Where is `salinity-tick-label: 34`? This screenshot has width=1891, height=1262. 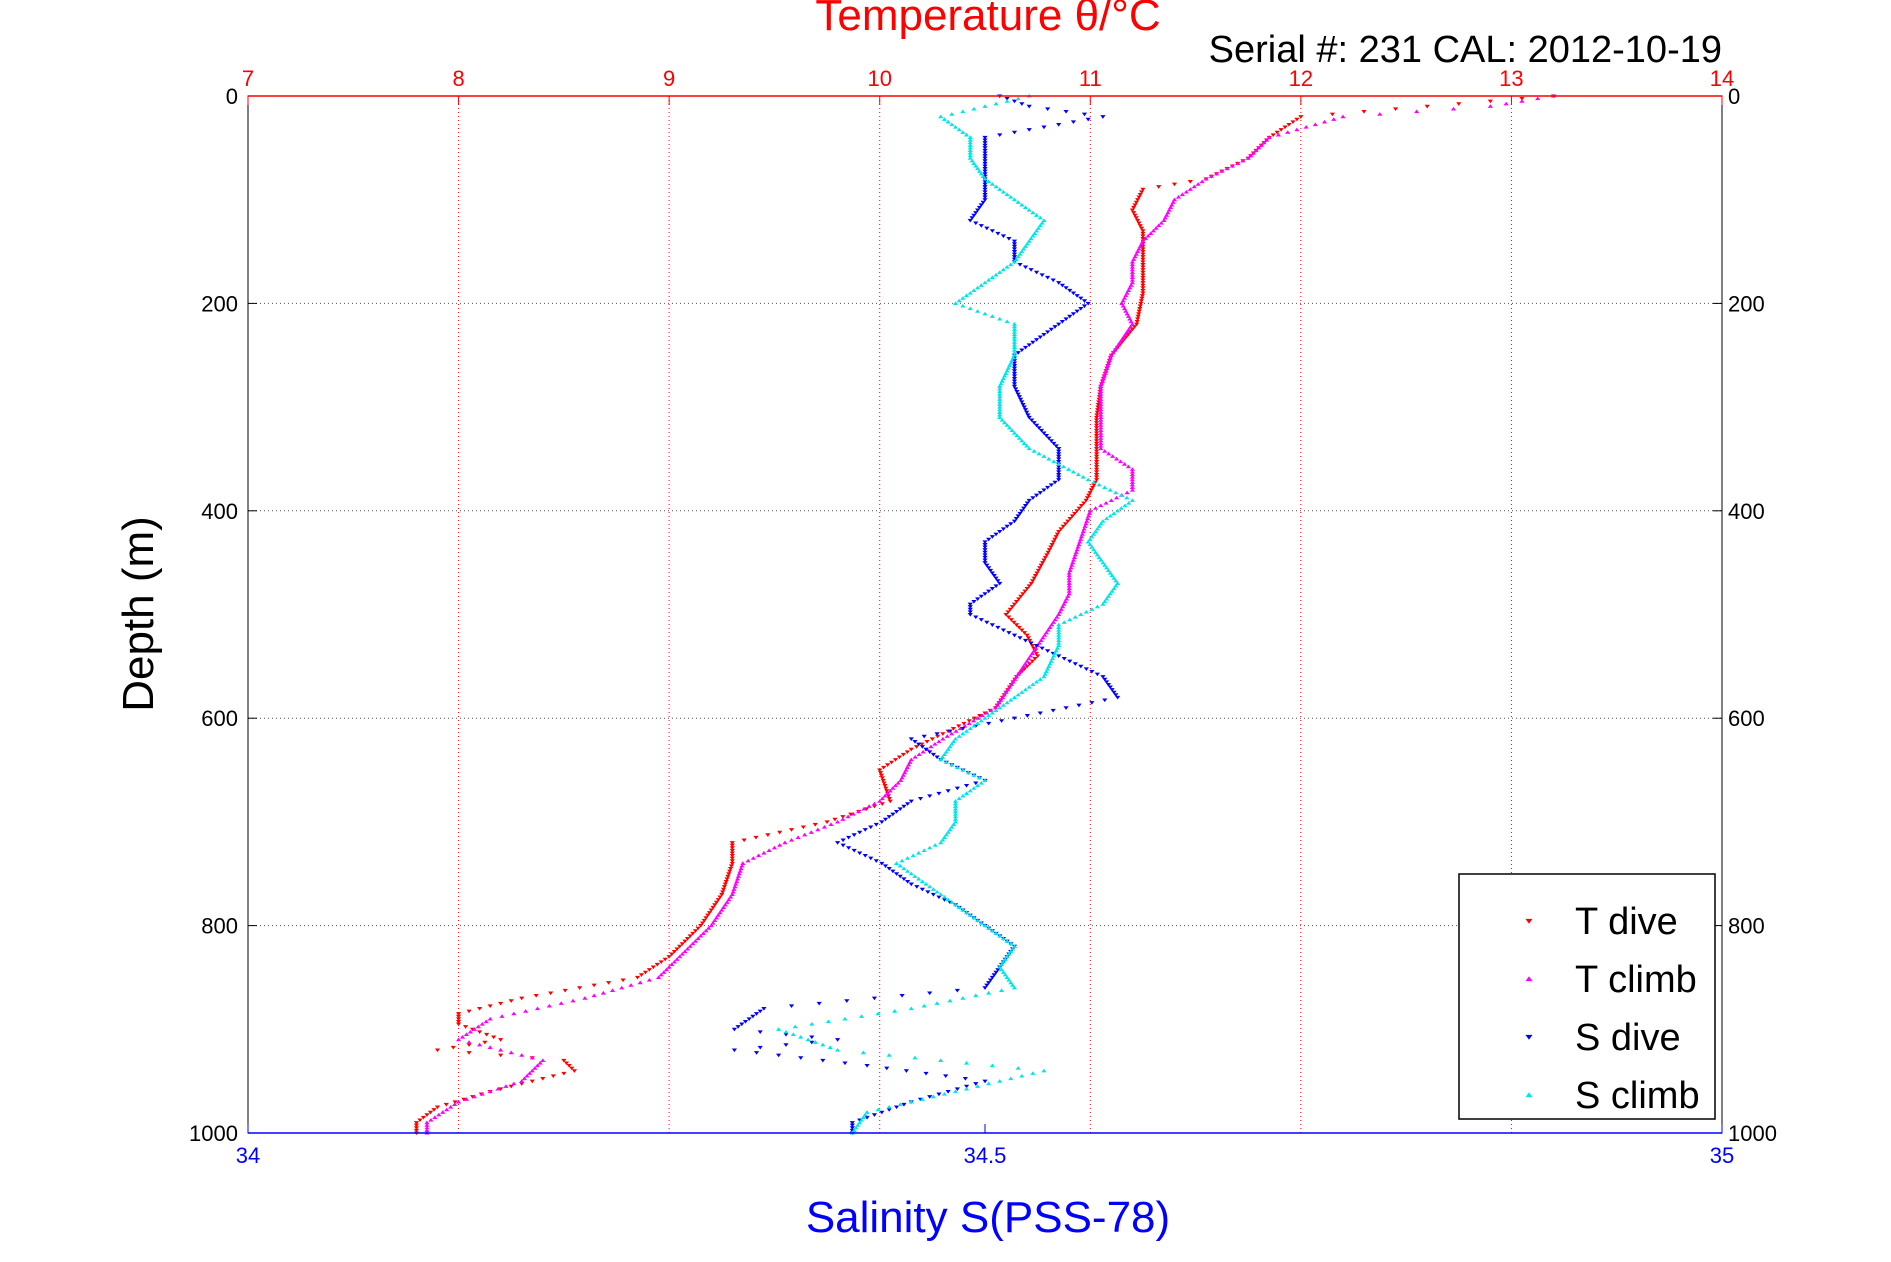
salinity-tick-label: 34 is located at coordinates (248, 1155).